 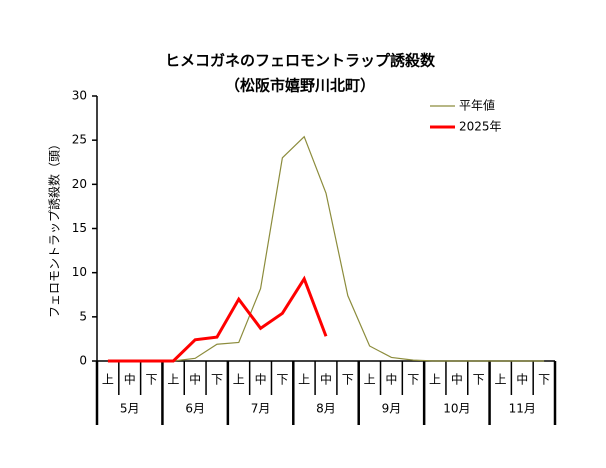 I want to click on chart-subtitle: （松阪市嬉野川北町）, so click(x=300, y=86).